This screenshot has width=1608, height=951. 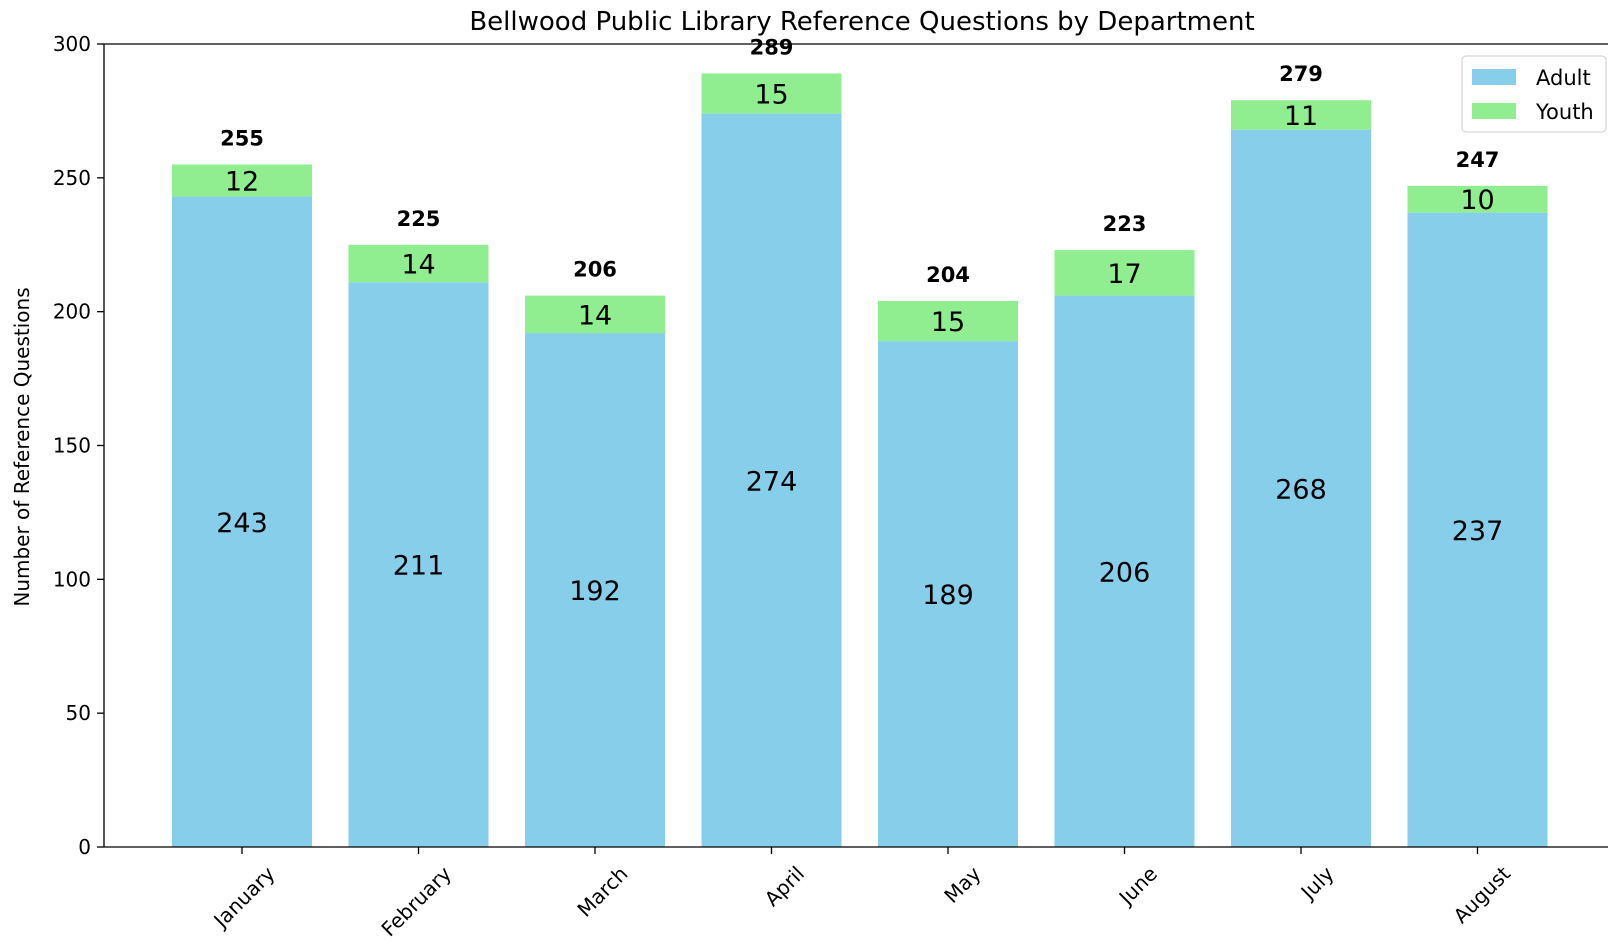 What do you see at coordinates (1125, 572) in the screenshot?
I see `bar-value-label: 206` at bounding box center [1125, 572].